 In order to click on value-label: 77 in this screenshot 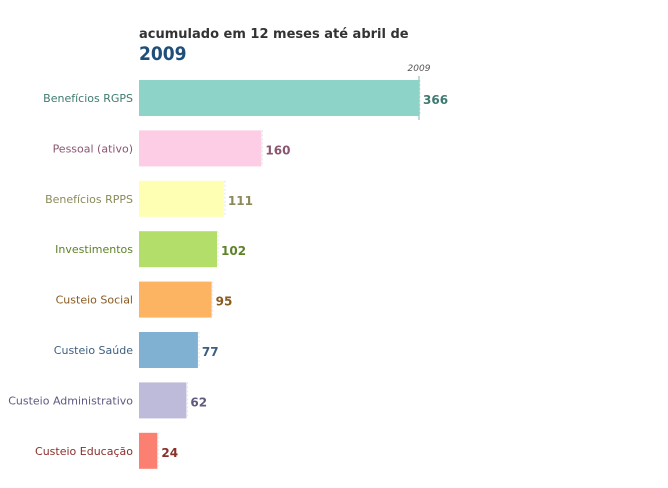, I will do `click(210, 352)`.